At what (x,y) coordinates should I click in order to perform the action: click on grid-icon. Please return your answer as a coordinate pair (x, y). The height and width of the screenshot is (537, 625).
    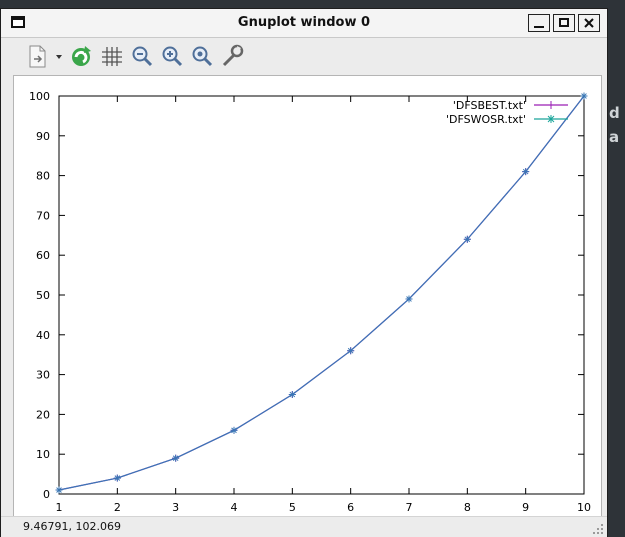
    Looking at the image, I should click on (112, 56).